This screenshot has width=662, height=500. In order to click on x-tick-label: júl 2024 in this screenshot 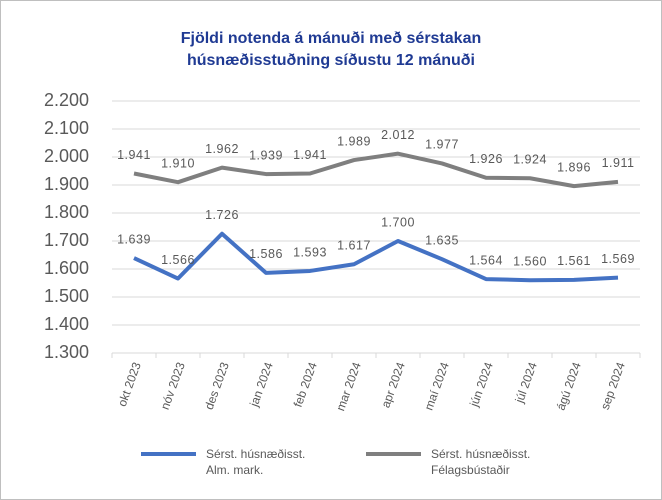, I will do `click(526, 383)`.